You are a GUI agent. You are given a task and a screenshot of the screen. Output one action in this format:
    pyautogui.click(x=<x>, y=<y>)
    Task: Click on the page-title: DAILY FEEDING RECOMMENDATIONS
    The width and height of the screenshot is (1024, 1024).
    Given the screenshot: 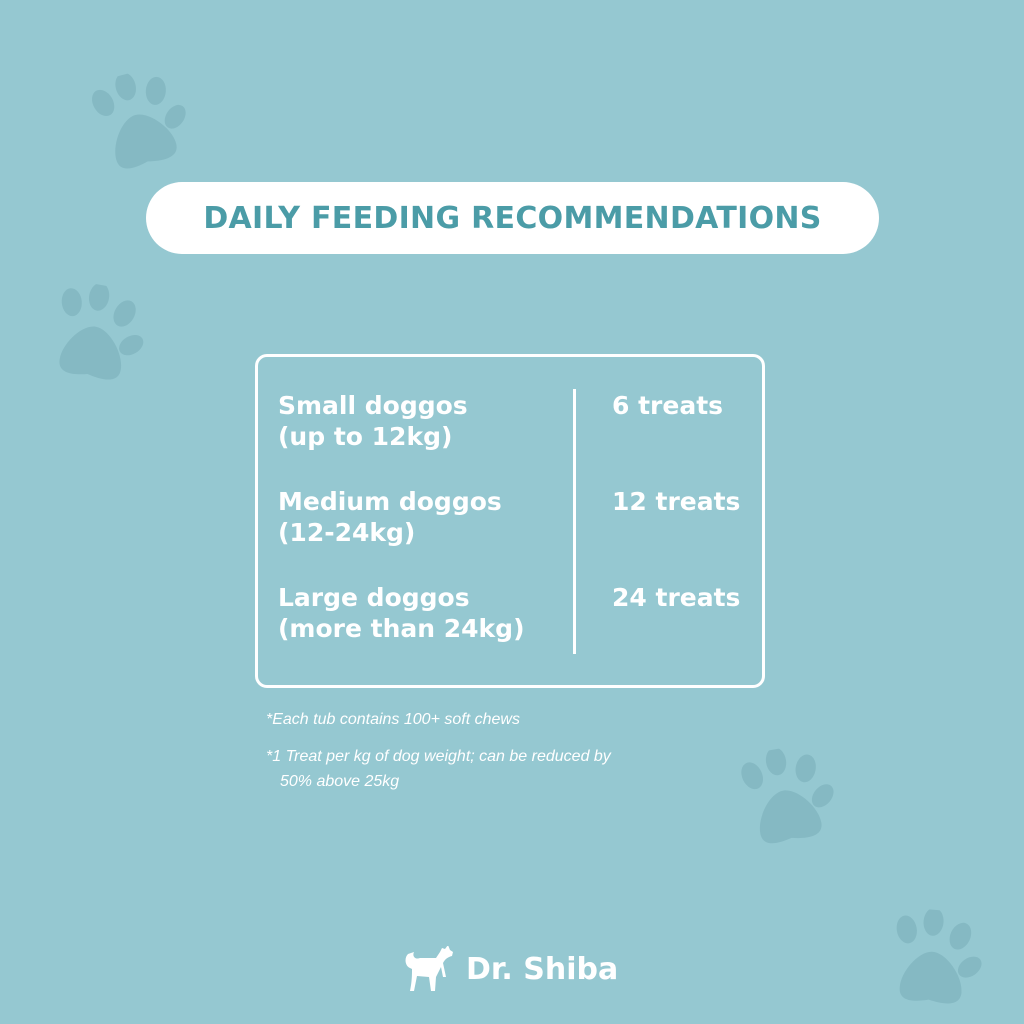 What is the action you would take?
    pyautogui.click(x=512, y=218)
    